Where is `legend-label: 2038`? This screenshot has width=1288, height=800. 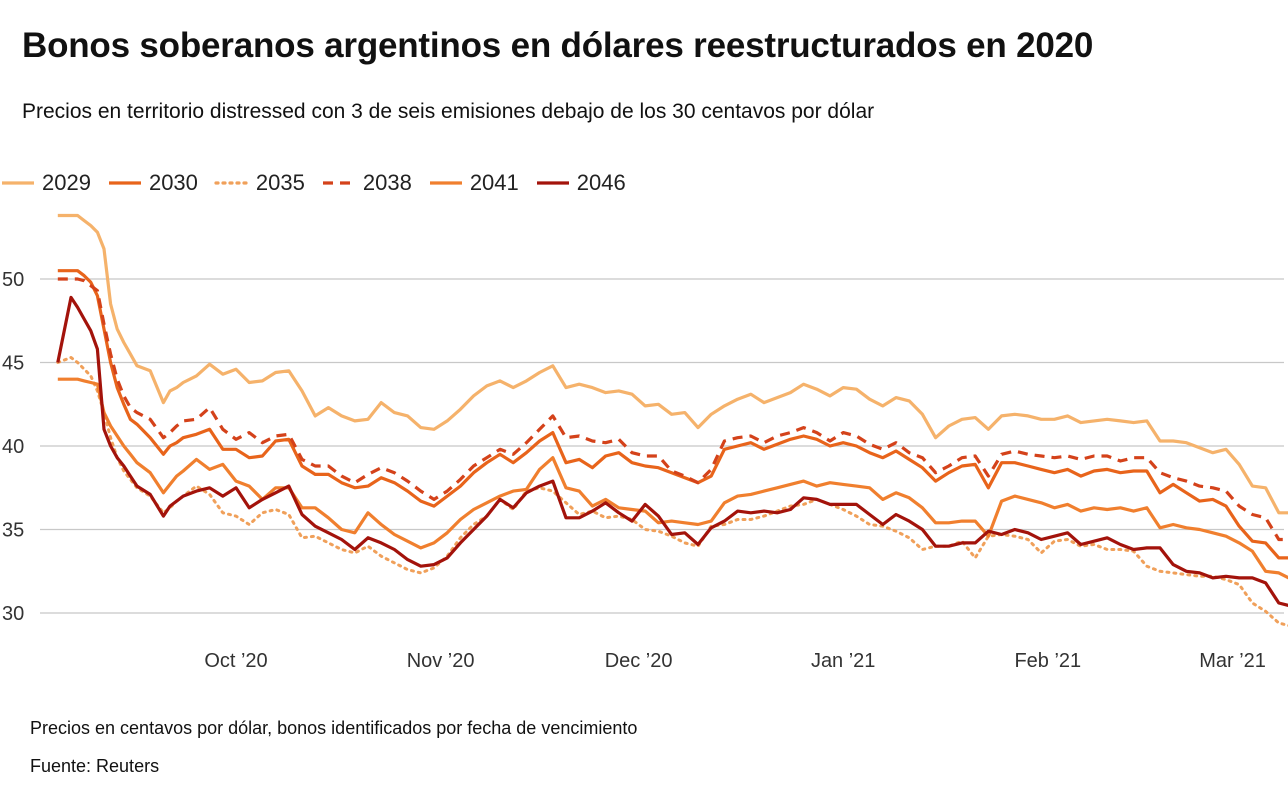
legend-label: 2038 is located at coordinates (387, 182).